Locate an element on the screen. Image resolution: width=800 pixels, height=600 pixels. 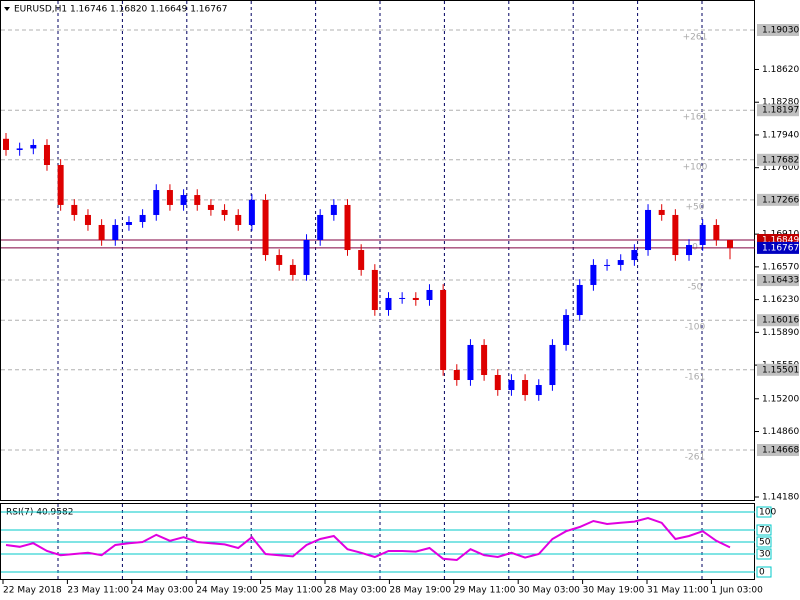
level-price-label: 1.14668 is located at coordinates (780, 451).